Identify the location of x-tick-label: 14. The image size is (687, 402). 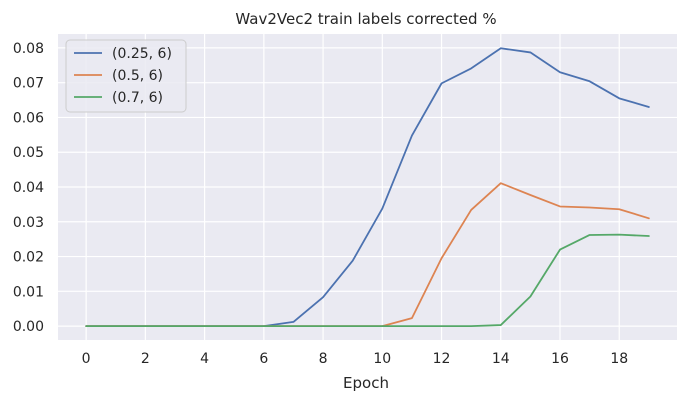
(501, 359).